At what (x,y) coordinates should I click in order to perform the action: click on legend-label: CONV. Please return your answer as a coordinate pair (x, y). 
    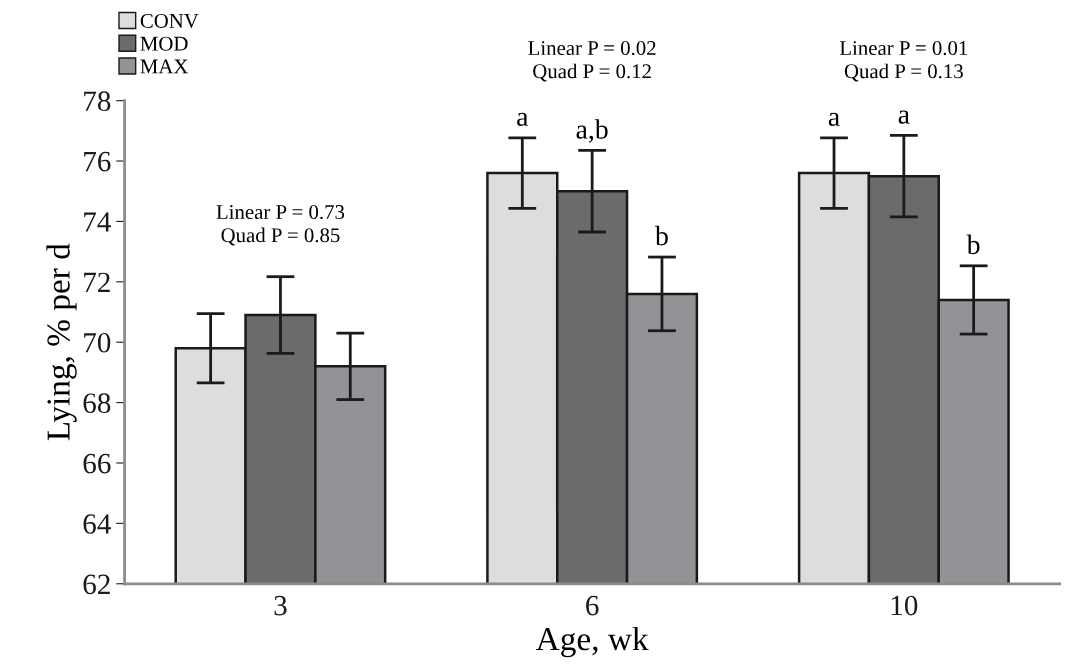
    Looking at the image, I should click on (169, 21).